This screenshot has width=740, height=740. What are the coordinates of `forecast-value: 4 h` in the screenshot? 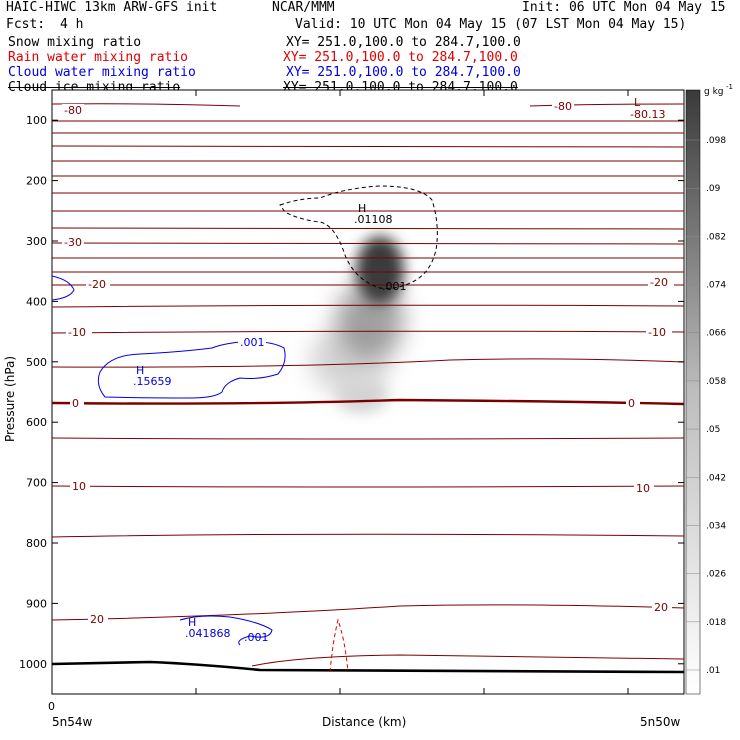 It's located at (72, 24).